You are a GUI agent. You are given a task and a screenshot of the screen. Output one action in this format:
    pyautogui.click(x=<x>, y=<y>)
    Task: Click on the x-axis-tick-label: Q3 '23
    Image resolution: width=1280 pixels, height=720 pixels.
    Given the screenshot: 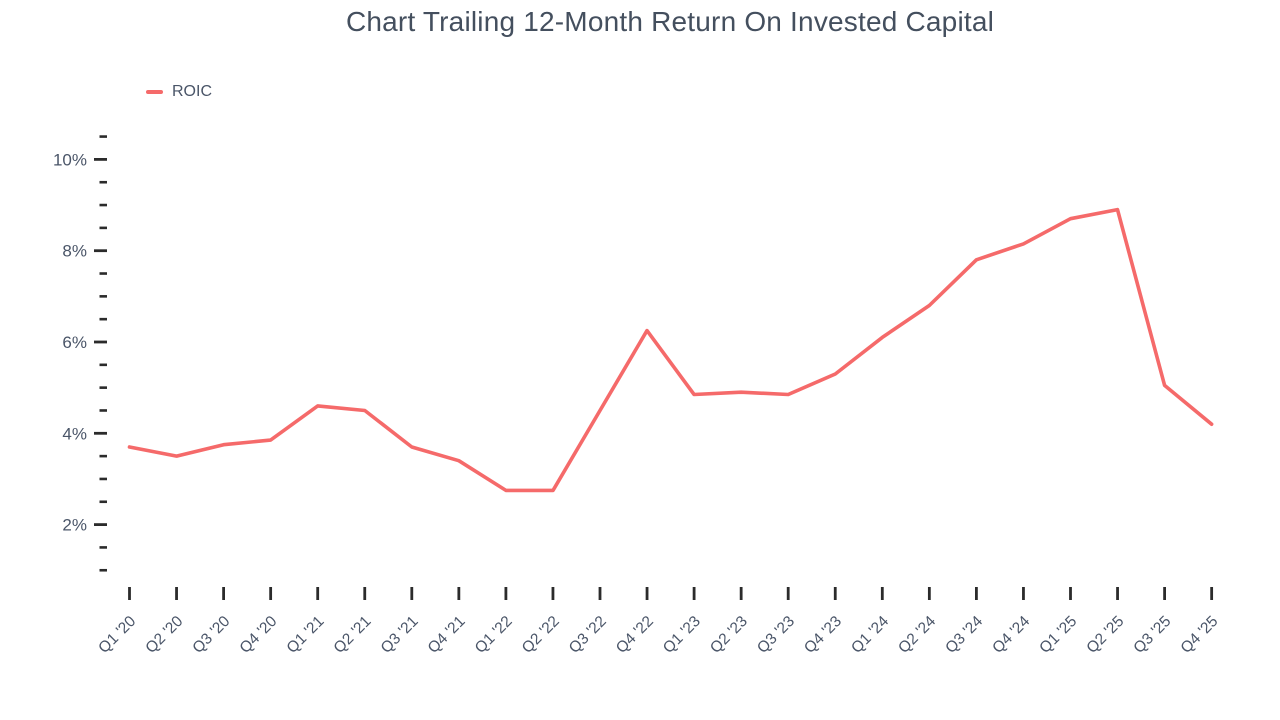 What is the action you would take?
    pyautogui.click(x=776, y=635)
    